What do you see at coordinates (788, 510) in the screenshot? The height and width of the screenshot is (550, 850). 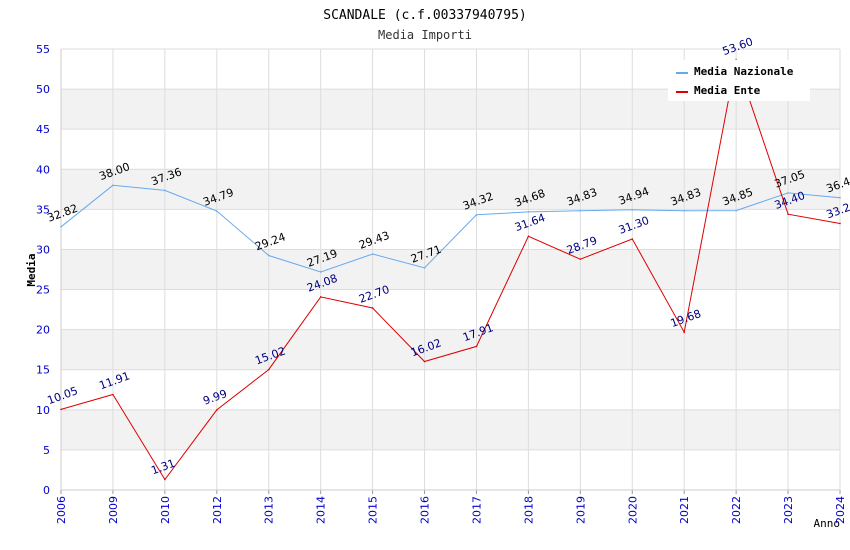 I see `x-tick-label: 2023` at bounding box center [788, 510].